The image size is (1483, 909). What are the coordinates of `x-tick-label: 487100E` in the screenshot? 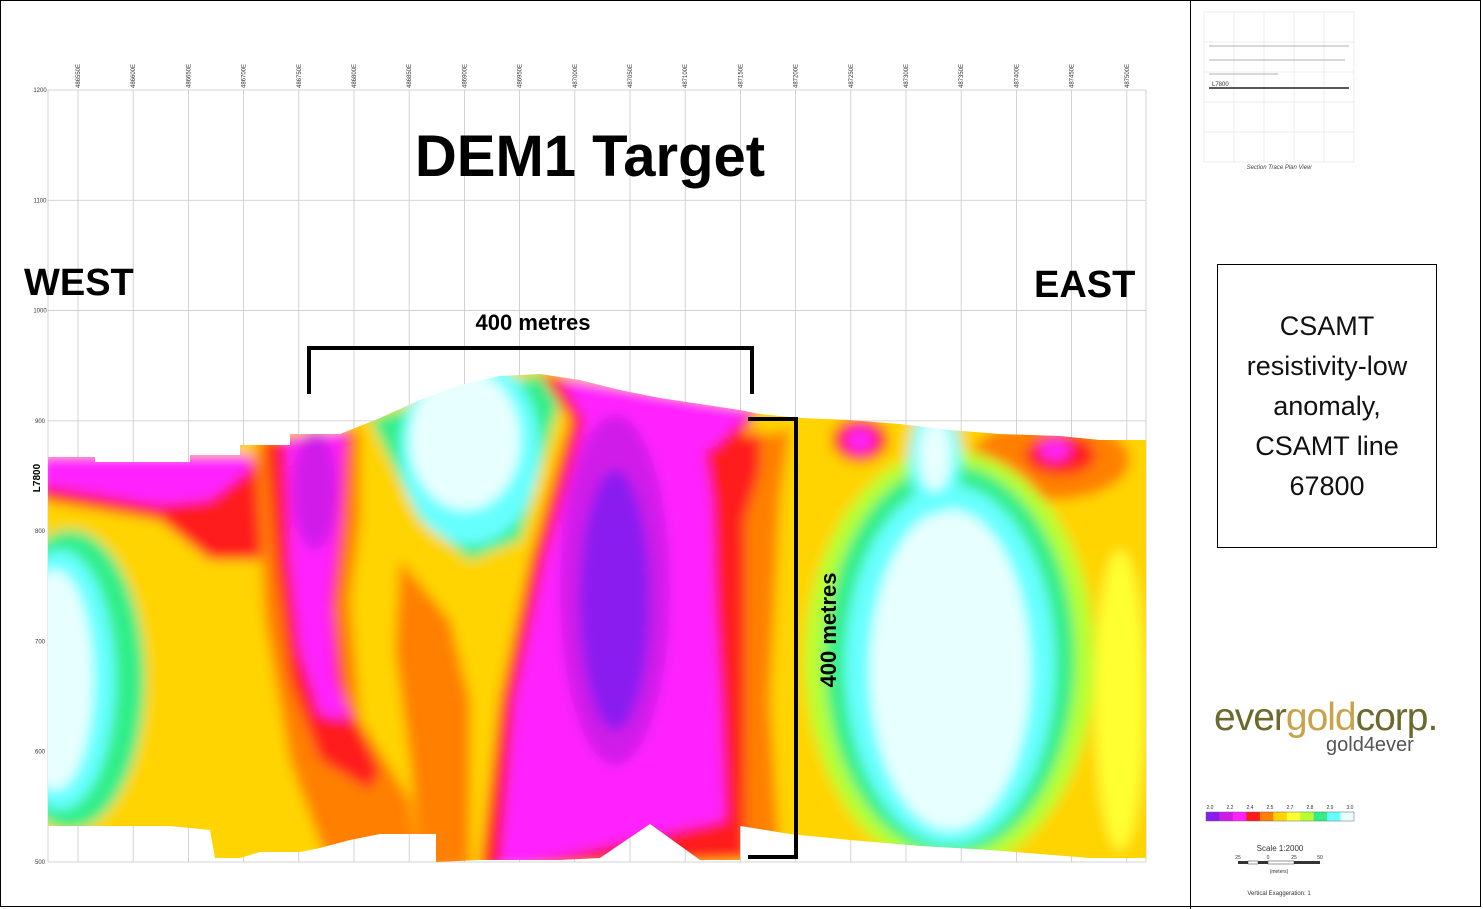 It's located at (686, 76).